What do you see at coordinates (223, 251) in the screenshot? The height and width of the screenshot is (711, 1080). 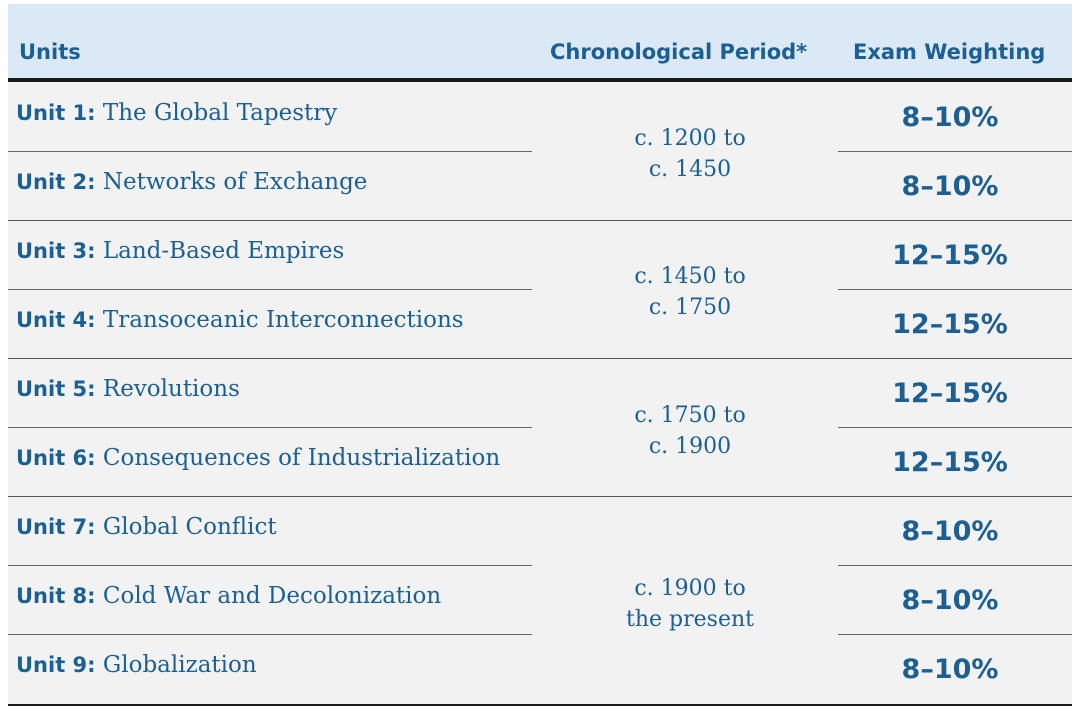 I see `unit-title: Land-Based Empires` at bounding box center [223, 251].